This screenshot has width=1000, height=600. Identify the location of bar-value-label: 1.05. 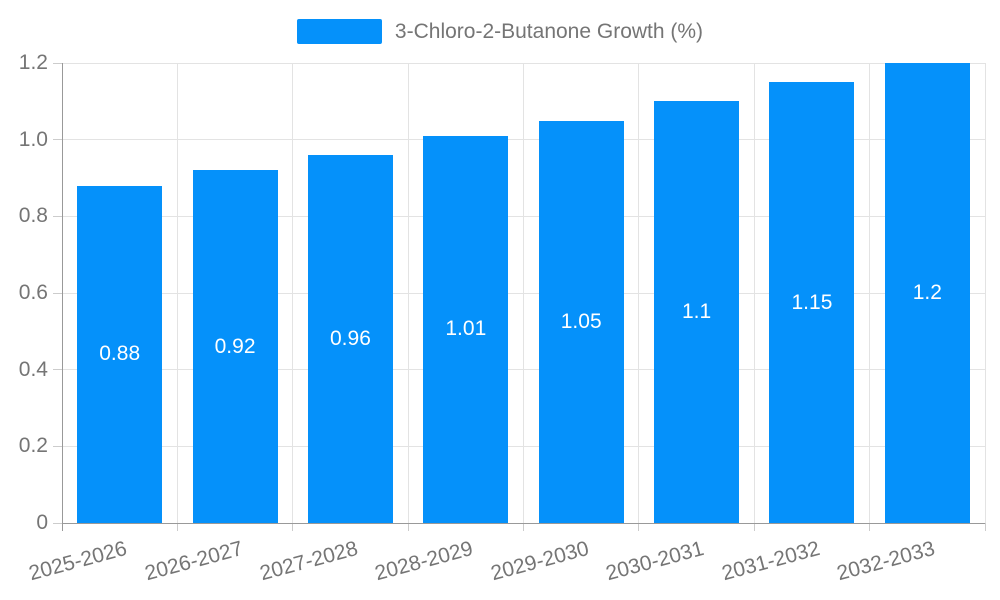
(581, 321).